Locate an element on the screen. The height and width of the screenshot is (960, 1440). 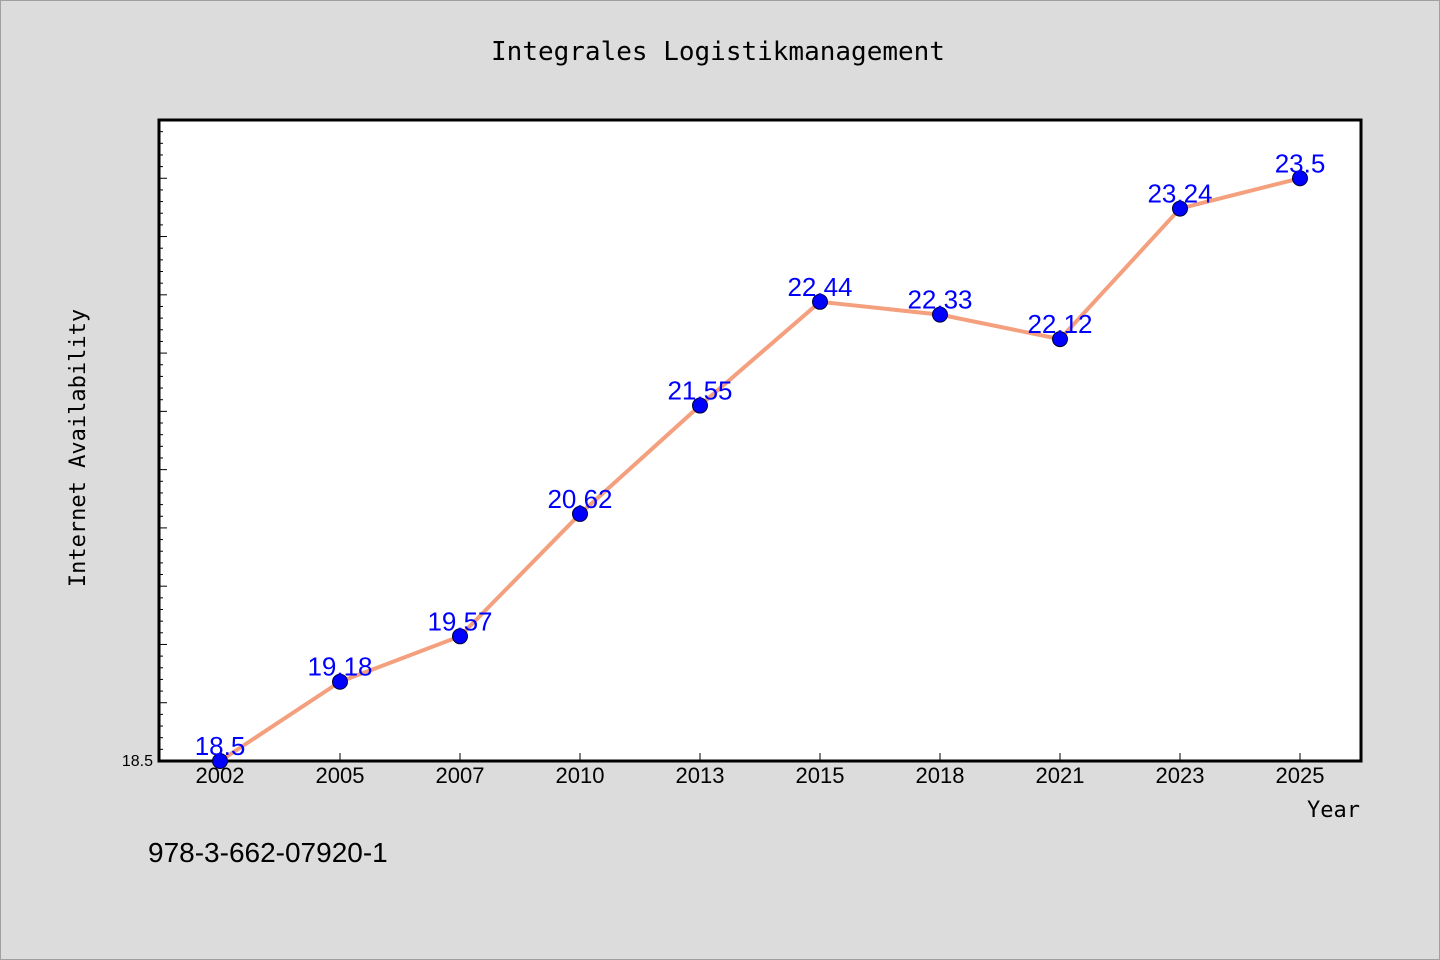
x-tick-label: 2021 is located at coordinates (1060, 775).